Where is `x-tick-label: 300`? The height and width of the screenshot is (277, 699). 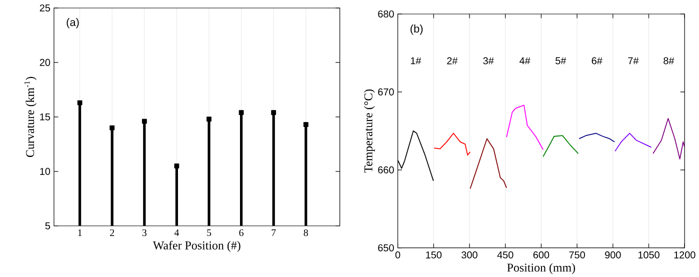 x-tick-label: 300 is located at coordinates (470, 254).